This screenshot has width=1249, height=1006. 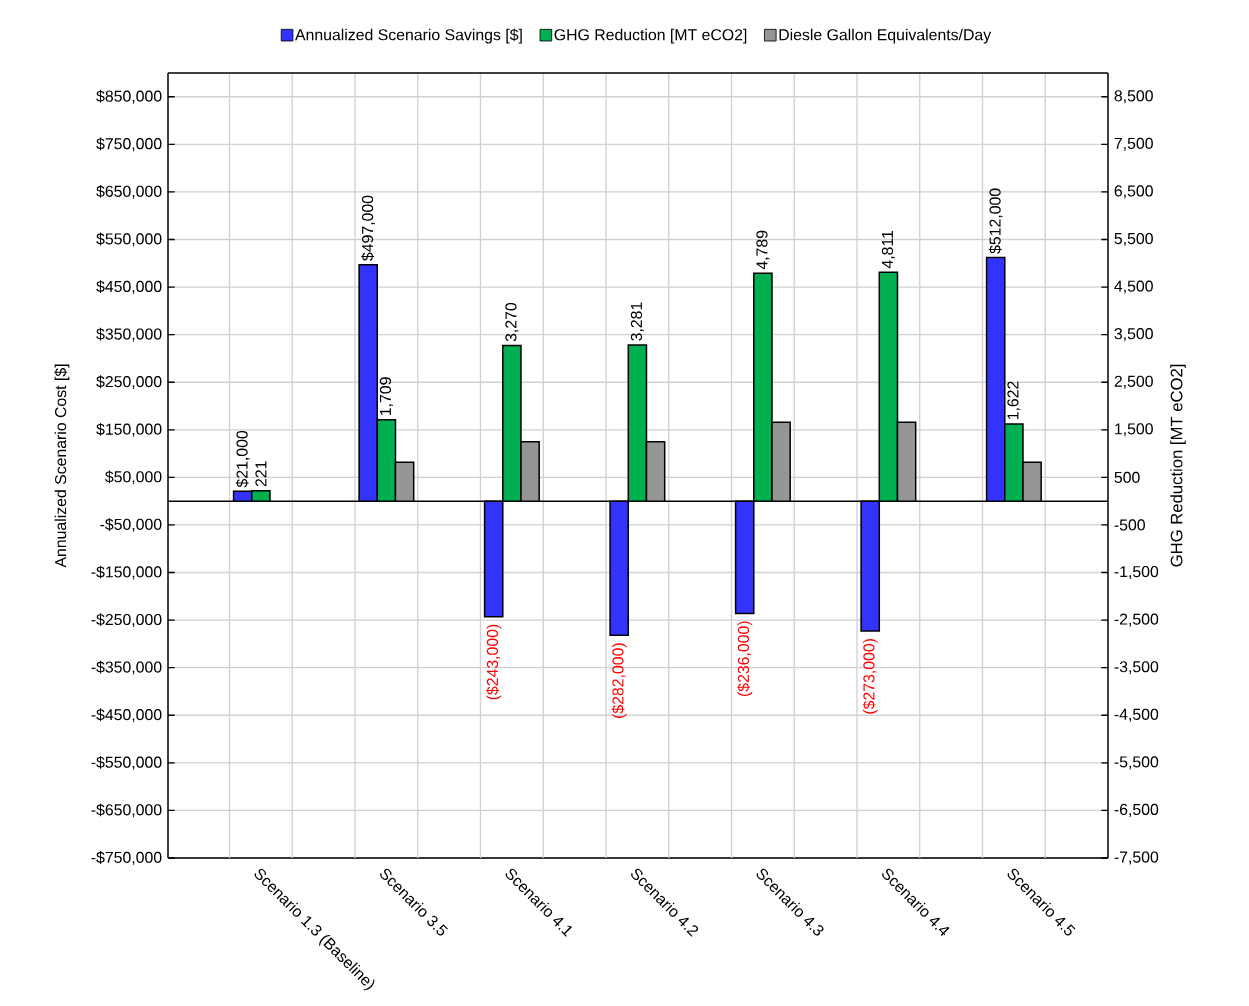 What do you see at coordinates (129, 192) in the screenshot?
I see `y-tick-label: $650,000` at bounding box center [129, 192].